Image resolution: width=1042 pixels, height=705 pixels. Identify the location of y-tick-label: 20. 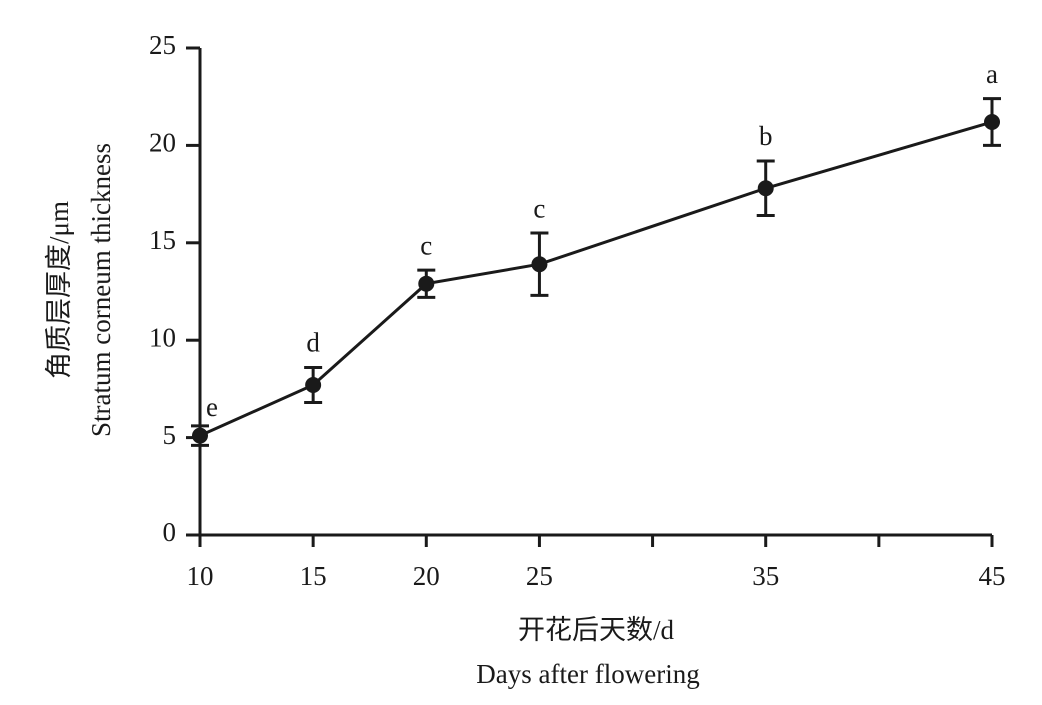
(162, 143).